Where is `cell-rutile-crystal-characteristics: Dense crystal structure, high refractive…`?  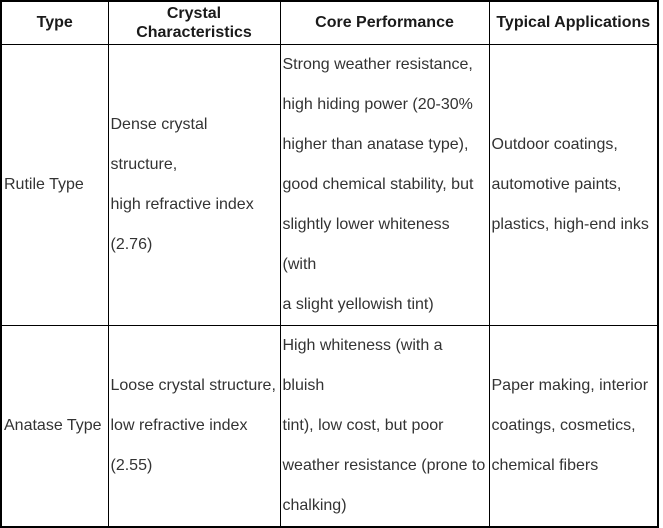
cell-rutile-crystal-characteristics: Dense crystal structure, high refractive… is located at coordinates (194, 184).